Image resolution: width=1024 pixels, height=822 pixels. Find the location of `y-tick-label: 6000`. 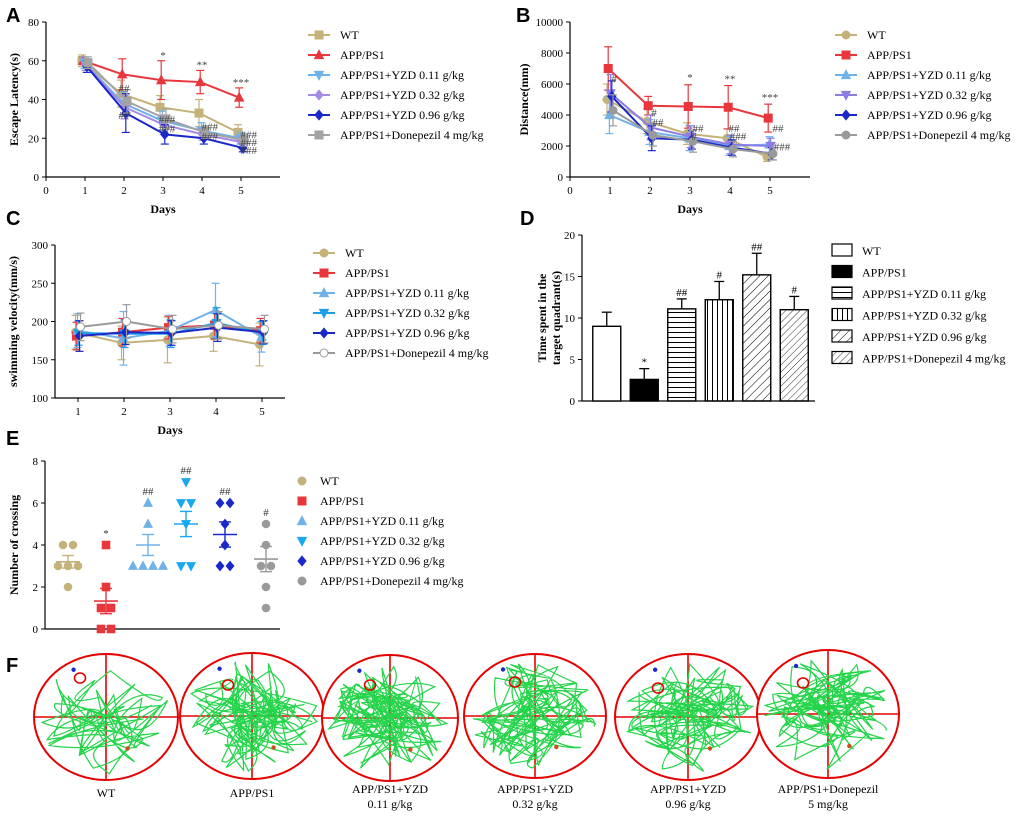

y-tick-label: 6000 is located at coordinates (552, 85).